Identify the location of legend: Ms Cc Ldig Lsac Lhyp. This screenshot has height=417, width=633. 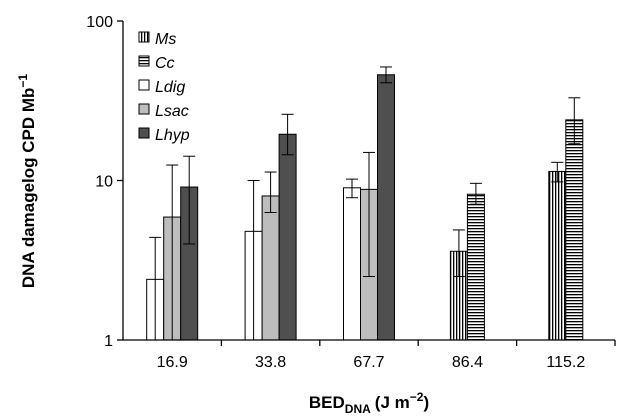
(164, 87).